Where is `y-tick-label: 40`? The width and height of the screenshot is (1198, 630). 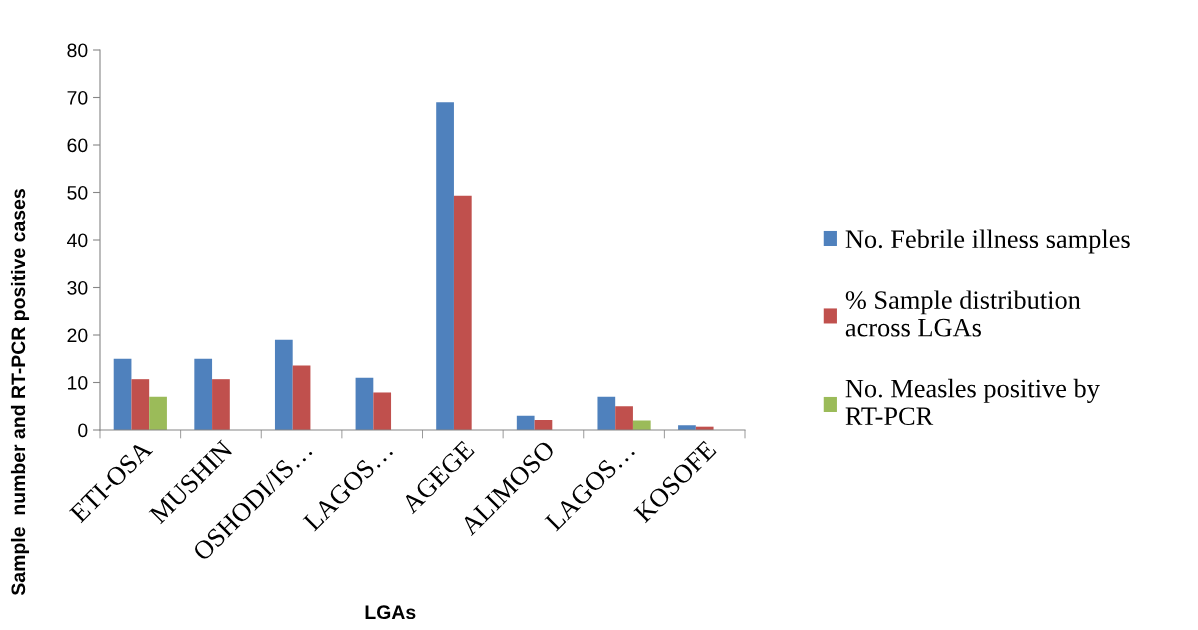
y-tick-label: 40 is located at coordinates (77, 240).